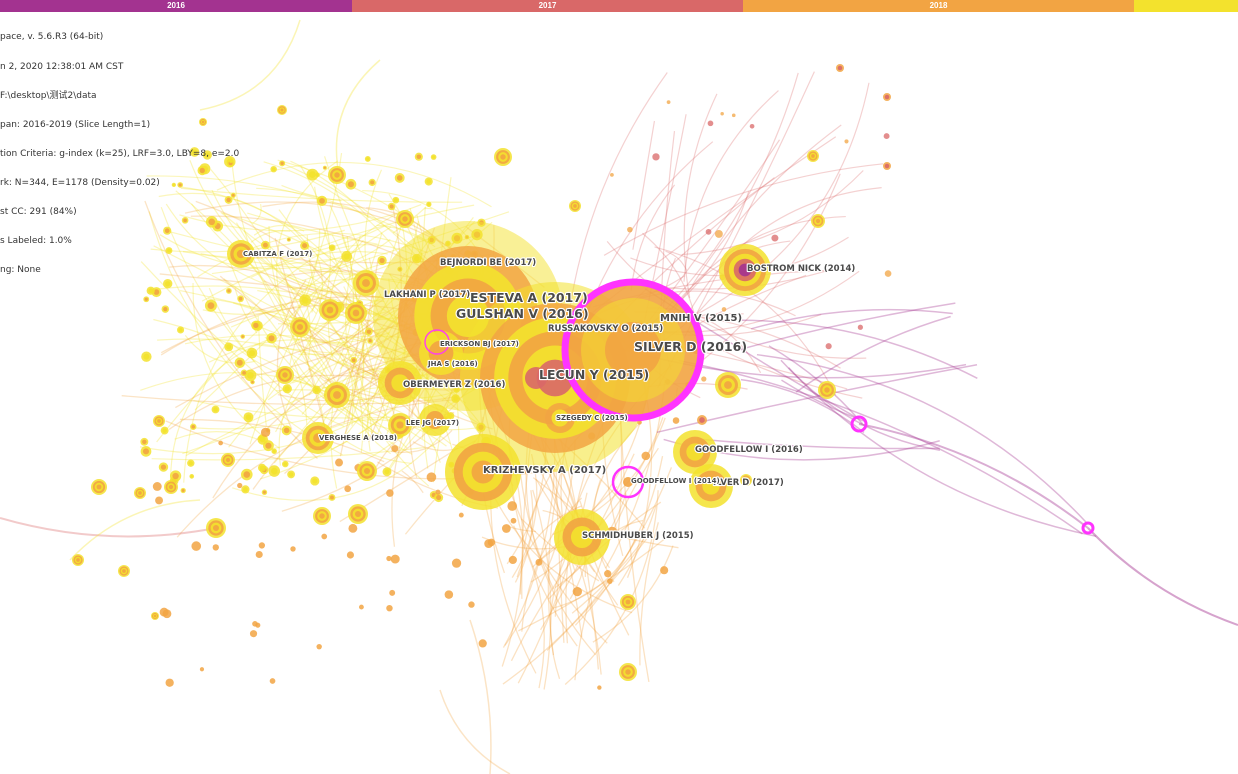  Describe the element at coordinates (675, 481) in the screenshot. I see `node-label: GOODFELLOW I (2014)` at that location.